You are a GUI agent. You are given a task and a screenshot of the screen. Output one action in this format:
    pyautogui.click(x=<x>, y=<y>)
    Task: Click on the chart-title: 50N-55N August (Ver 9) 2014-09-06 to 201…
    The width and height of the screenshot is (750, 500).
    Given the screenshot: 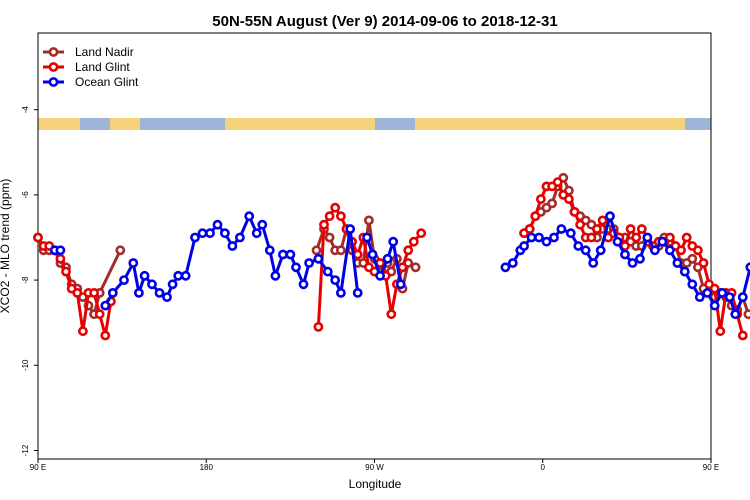 What is the action you would take?
    pyautogui.click(x=384, y=21)
    